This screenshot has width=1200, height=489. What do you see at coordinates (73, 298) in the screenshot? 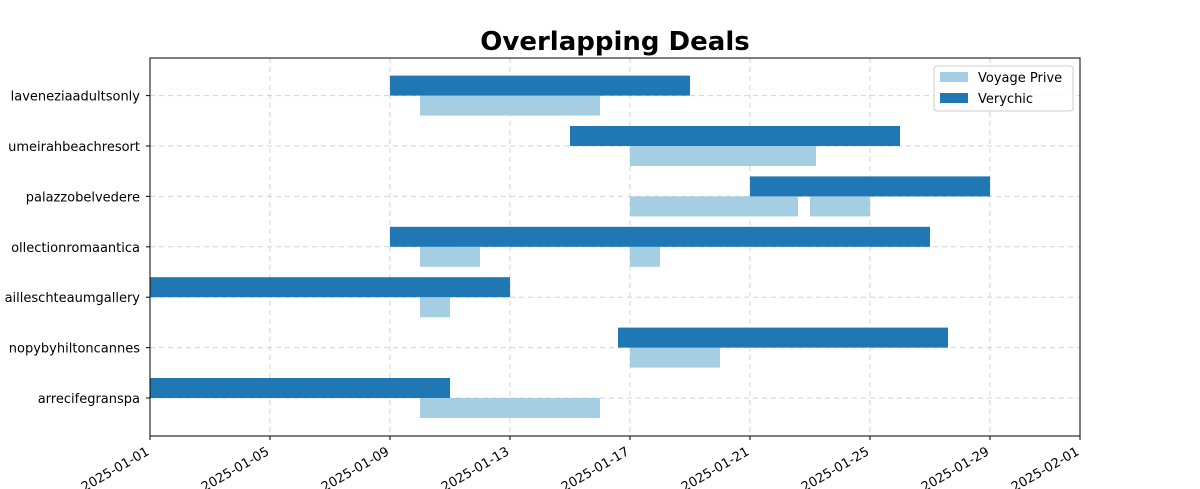
I see `y-tick-label-2: ailleschteaumgallery` at bounding box center [73, 298].